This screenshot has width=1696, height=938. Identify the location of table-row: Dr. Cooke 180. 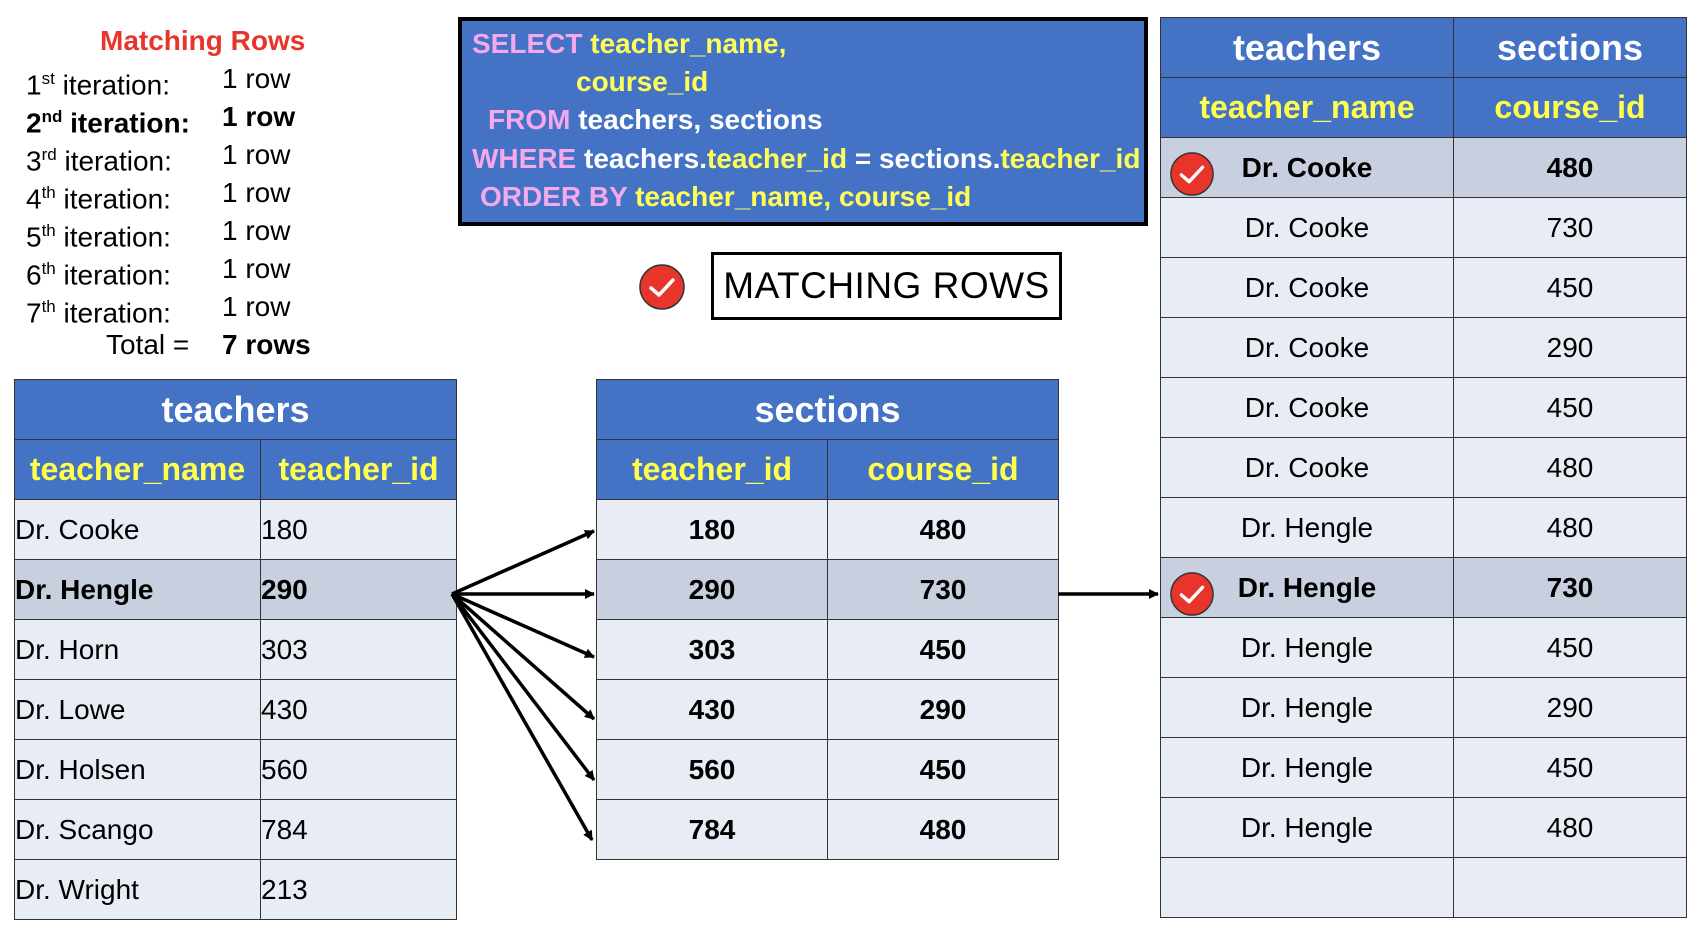
(236, 529).